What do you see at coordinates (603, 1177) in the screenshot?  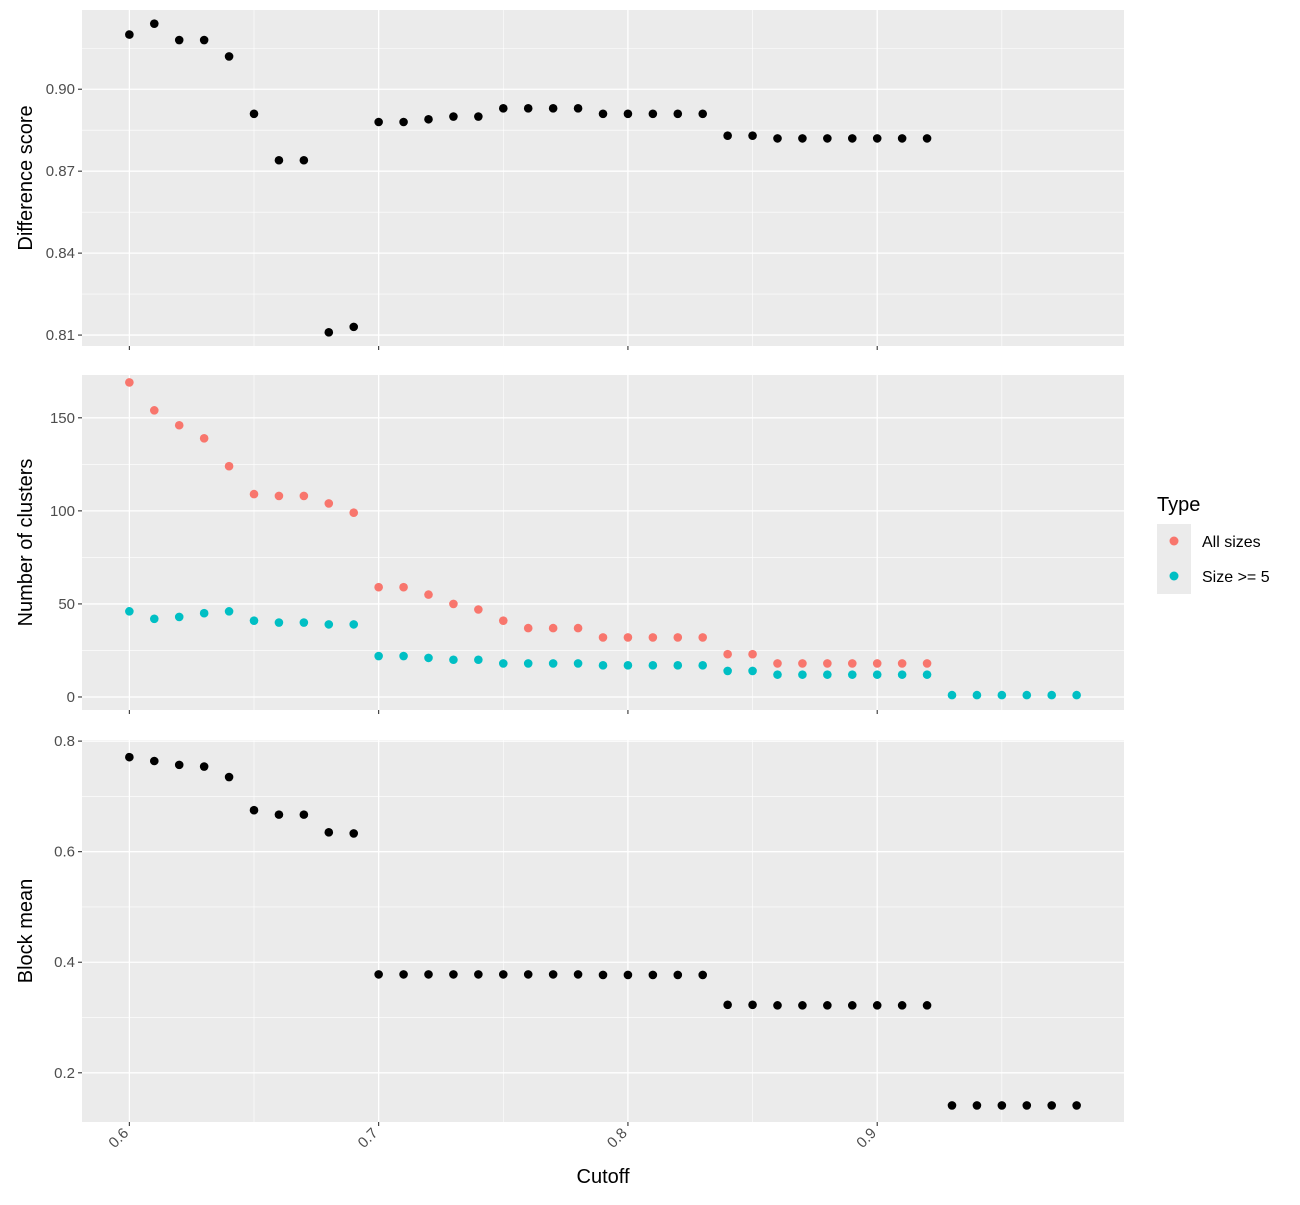 I see `x-axis-title: Cutoff` at bounding box center [603, 1177].